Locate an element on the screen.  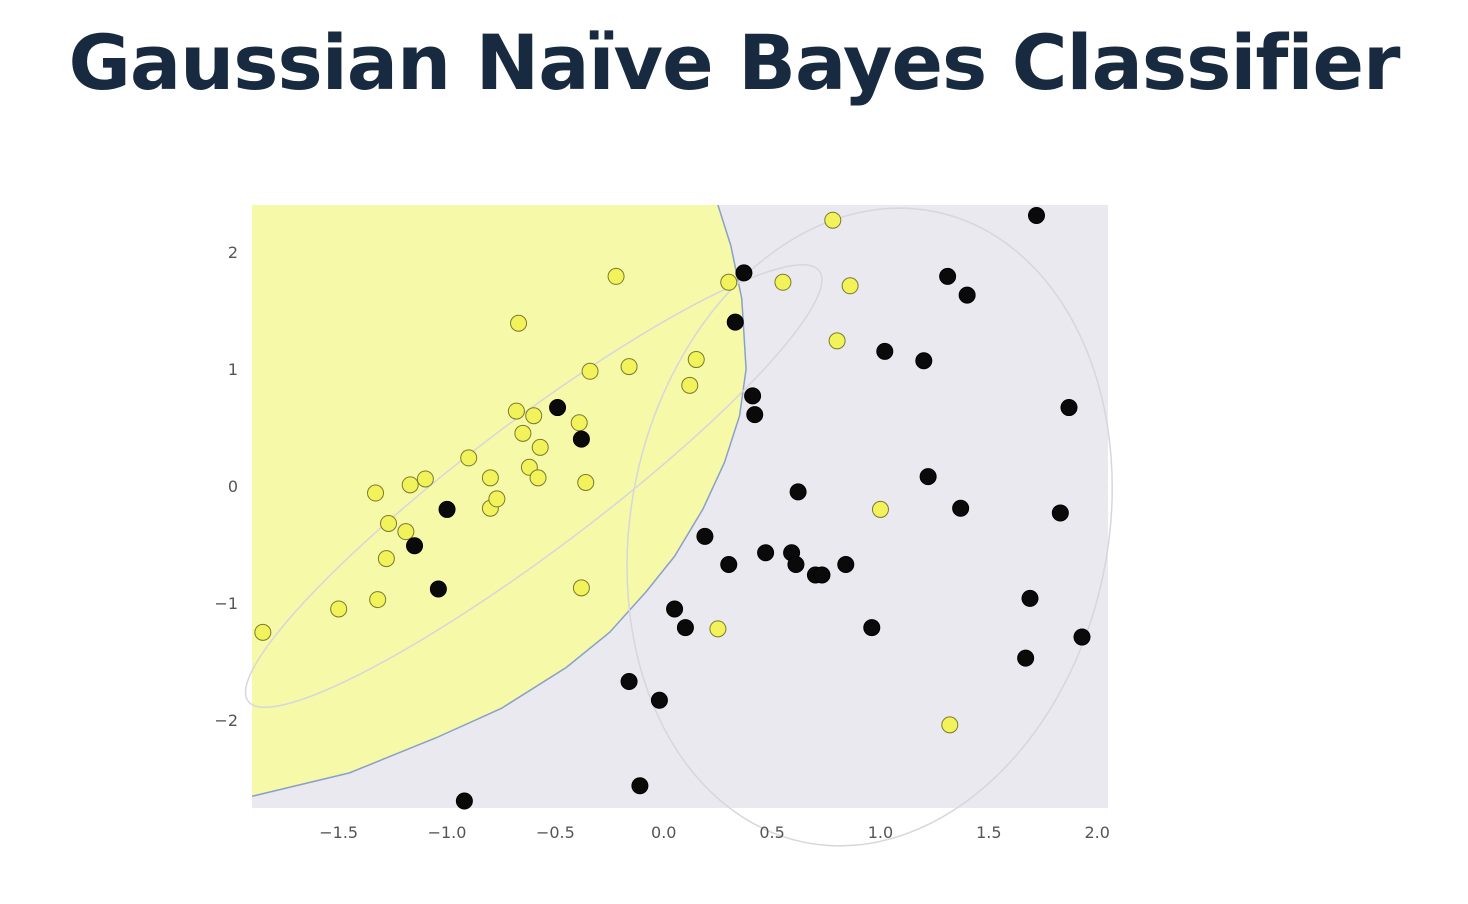
y-axis-ticks: 2 1 0 −1 −2 is located at coordinates (226, 486).